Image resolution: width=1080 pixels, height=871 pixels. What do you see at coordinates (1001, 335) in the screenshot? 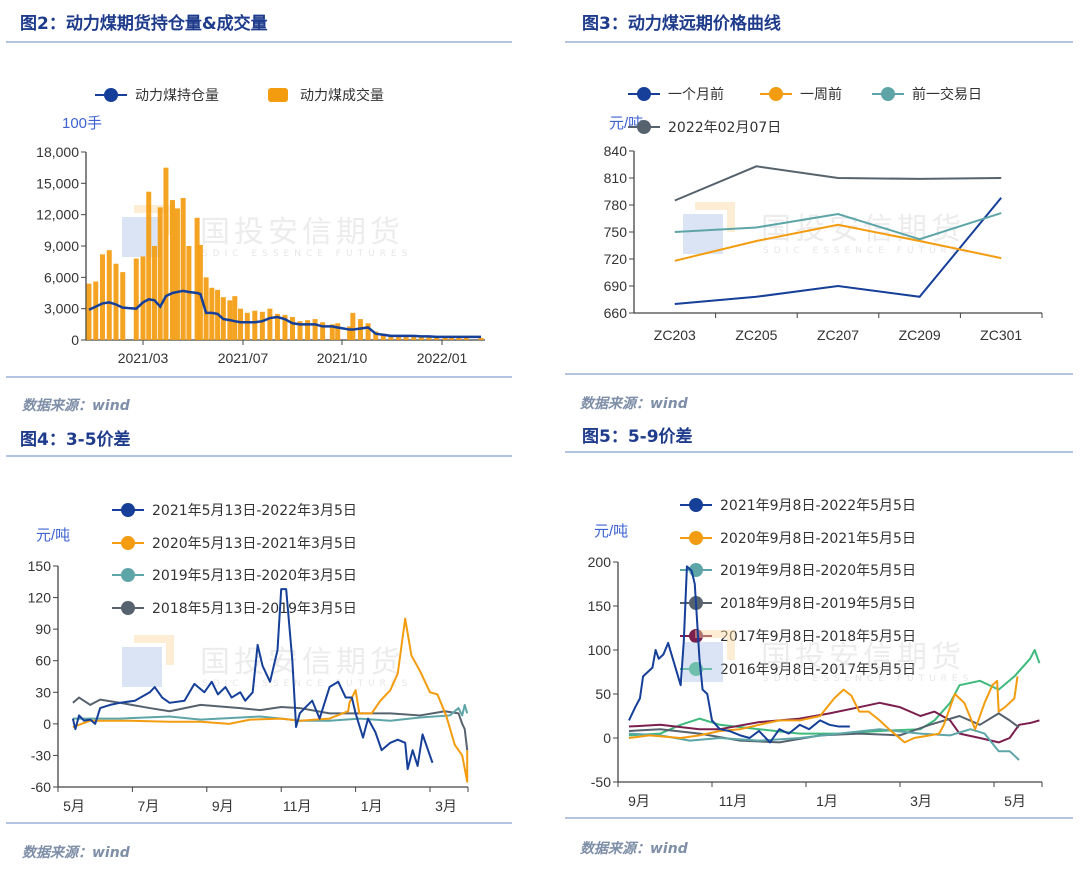
I see `x-tick-label: ZC301` at bounding box center [1001, 335].